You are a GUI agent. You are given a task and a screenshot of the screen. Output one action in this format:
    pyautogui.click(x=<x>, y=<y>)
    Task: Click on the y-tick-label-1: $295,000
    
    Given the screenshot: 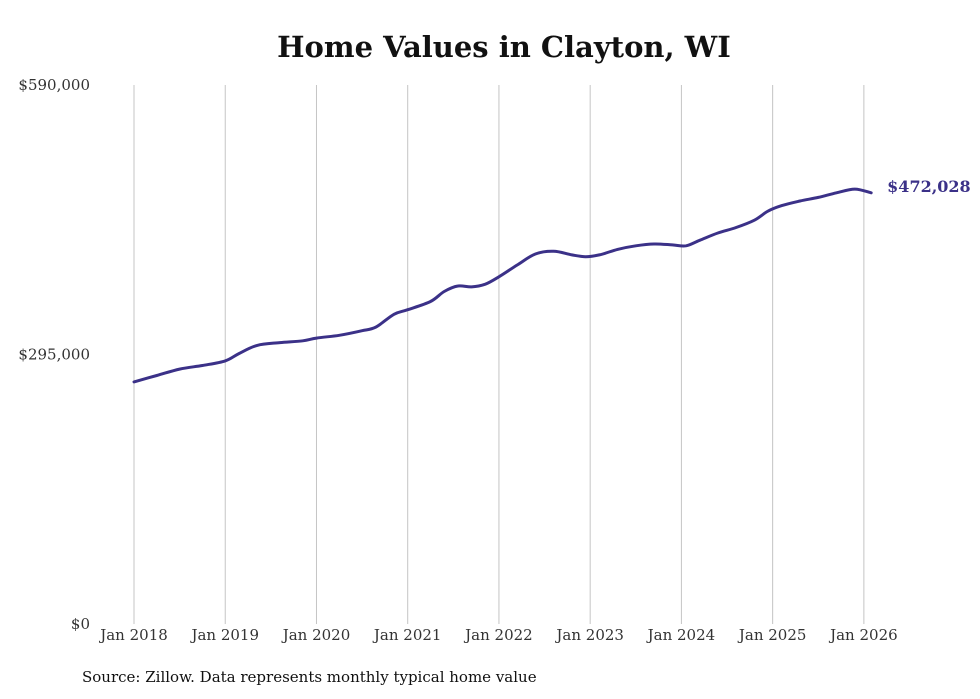 What is the action you would take?
    pyautogui.click(x=54, y=355)
    